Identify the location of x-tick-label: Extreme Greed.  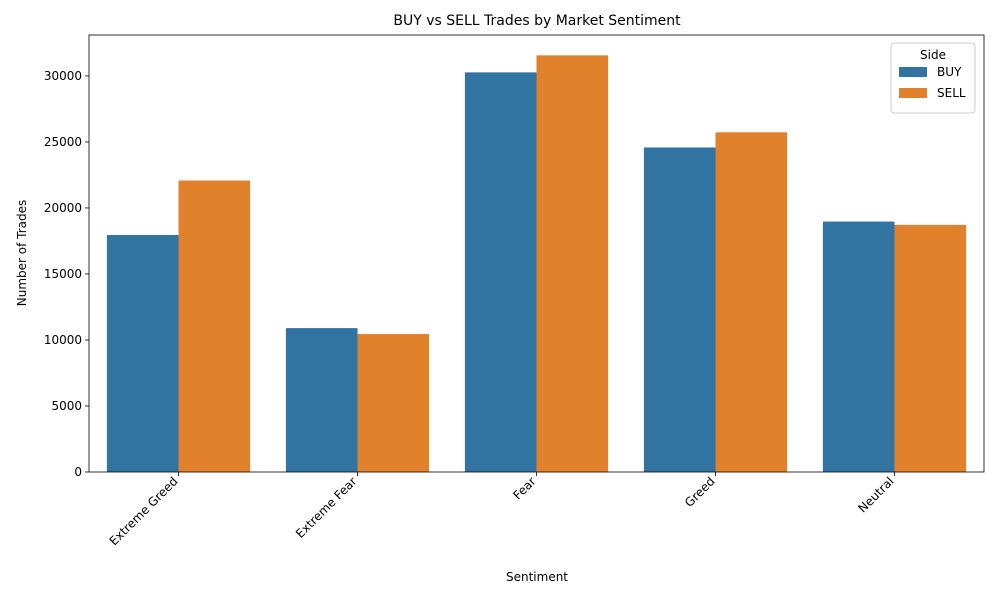
(144, 511).